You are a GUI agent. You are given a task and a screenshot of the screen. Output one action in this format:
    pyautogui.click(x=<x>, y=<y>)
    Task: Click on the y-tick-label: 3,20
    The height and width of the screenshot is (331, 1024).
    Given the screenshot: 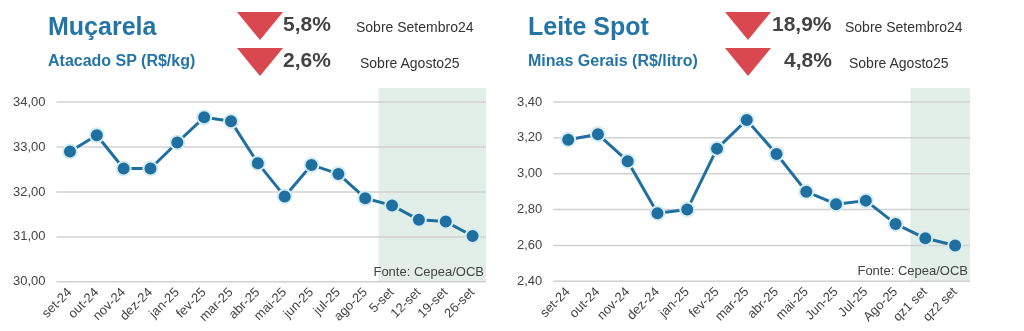 What is the action you would take?
    pyautogui.click(x=529, y=137)
    